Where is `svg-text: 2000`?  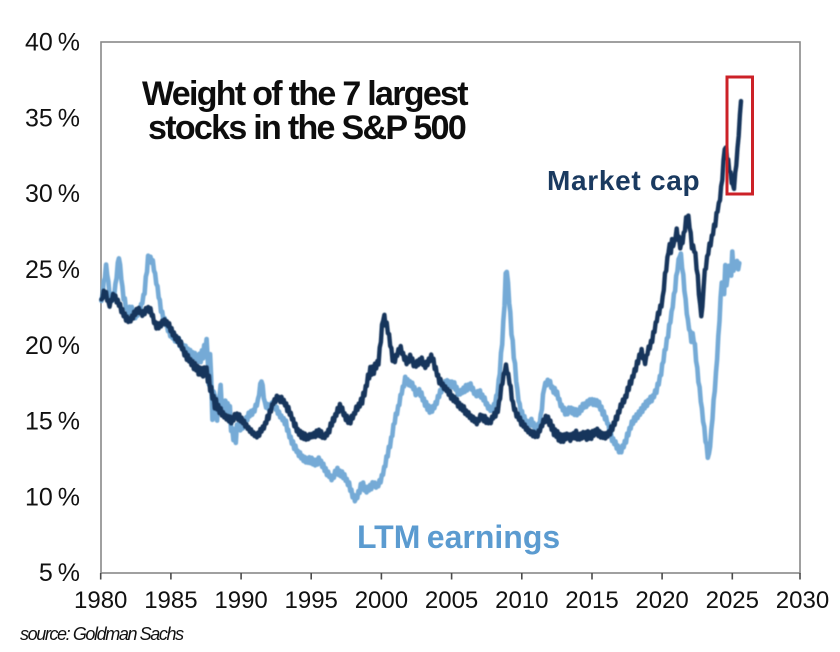 svg-text: 2000 is located at coordinates (381, 600).